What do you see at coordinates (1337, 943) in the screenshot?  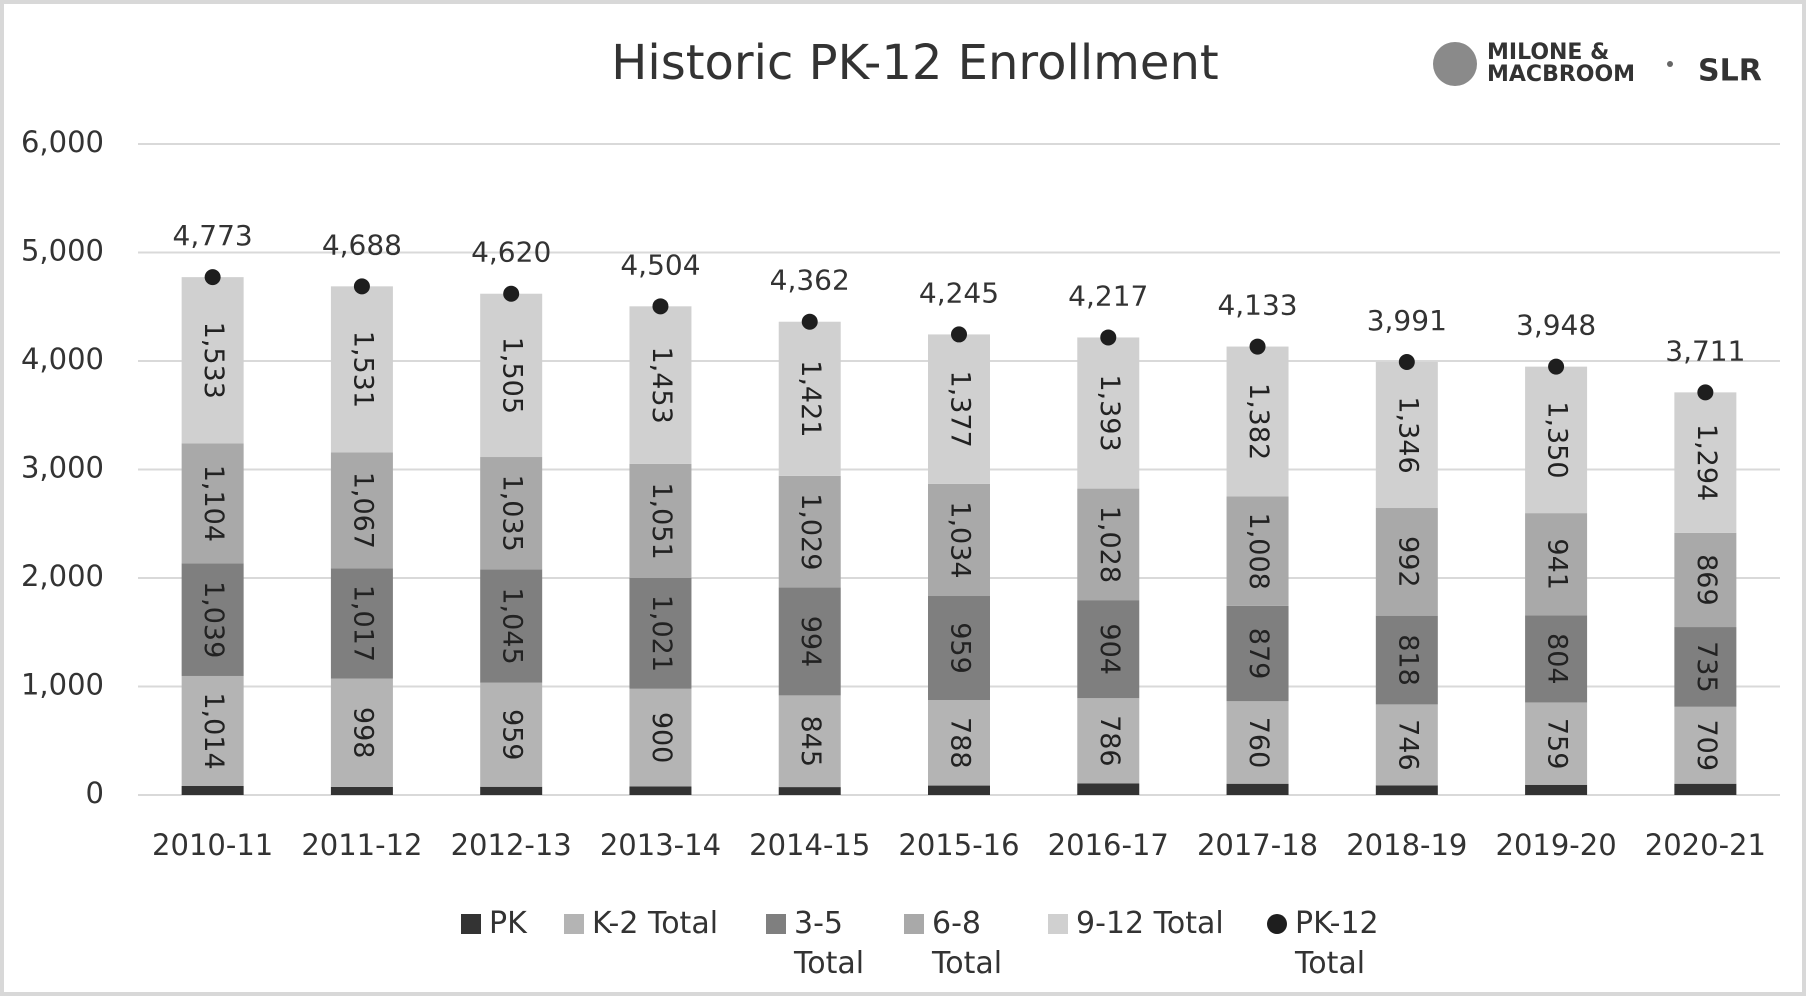 I see `legend-label: PK-12 Total` at bounding box center [1337, 943].